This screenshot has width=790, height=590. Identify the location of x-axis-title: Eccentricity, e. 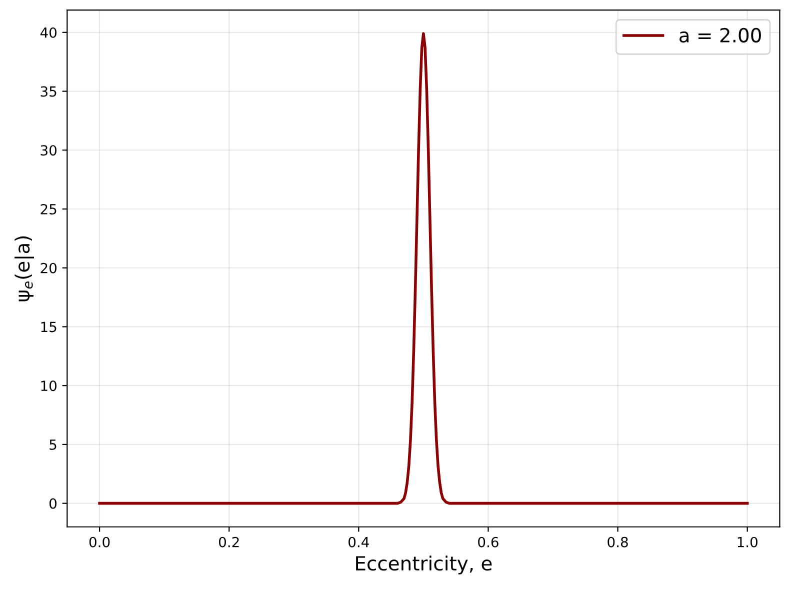
(424, 565).